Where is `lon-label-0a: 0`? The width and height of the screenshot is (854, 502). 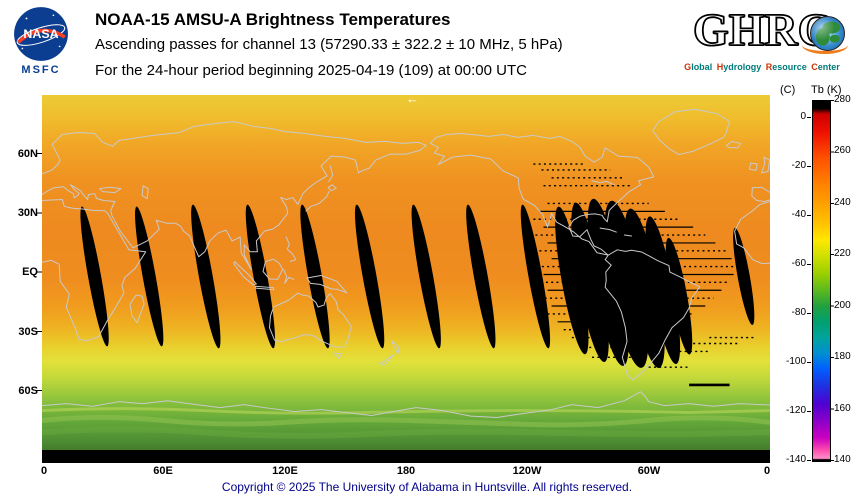 lon-label-0a: 0 is located at coordinates (44, 471).